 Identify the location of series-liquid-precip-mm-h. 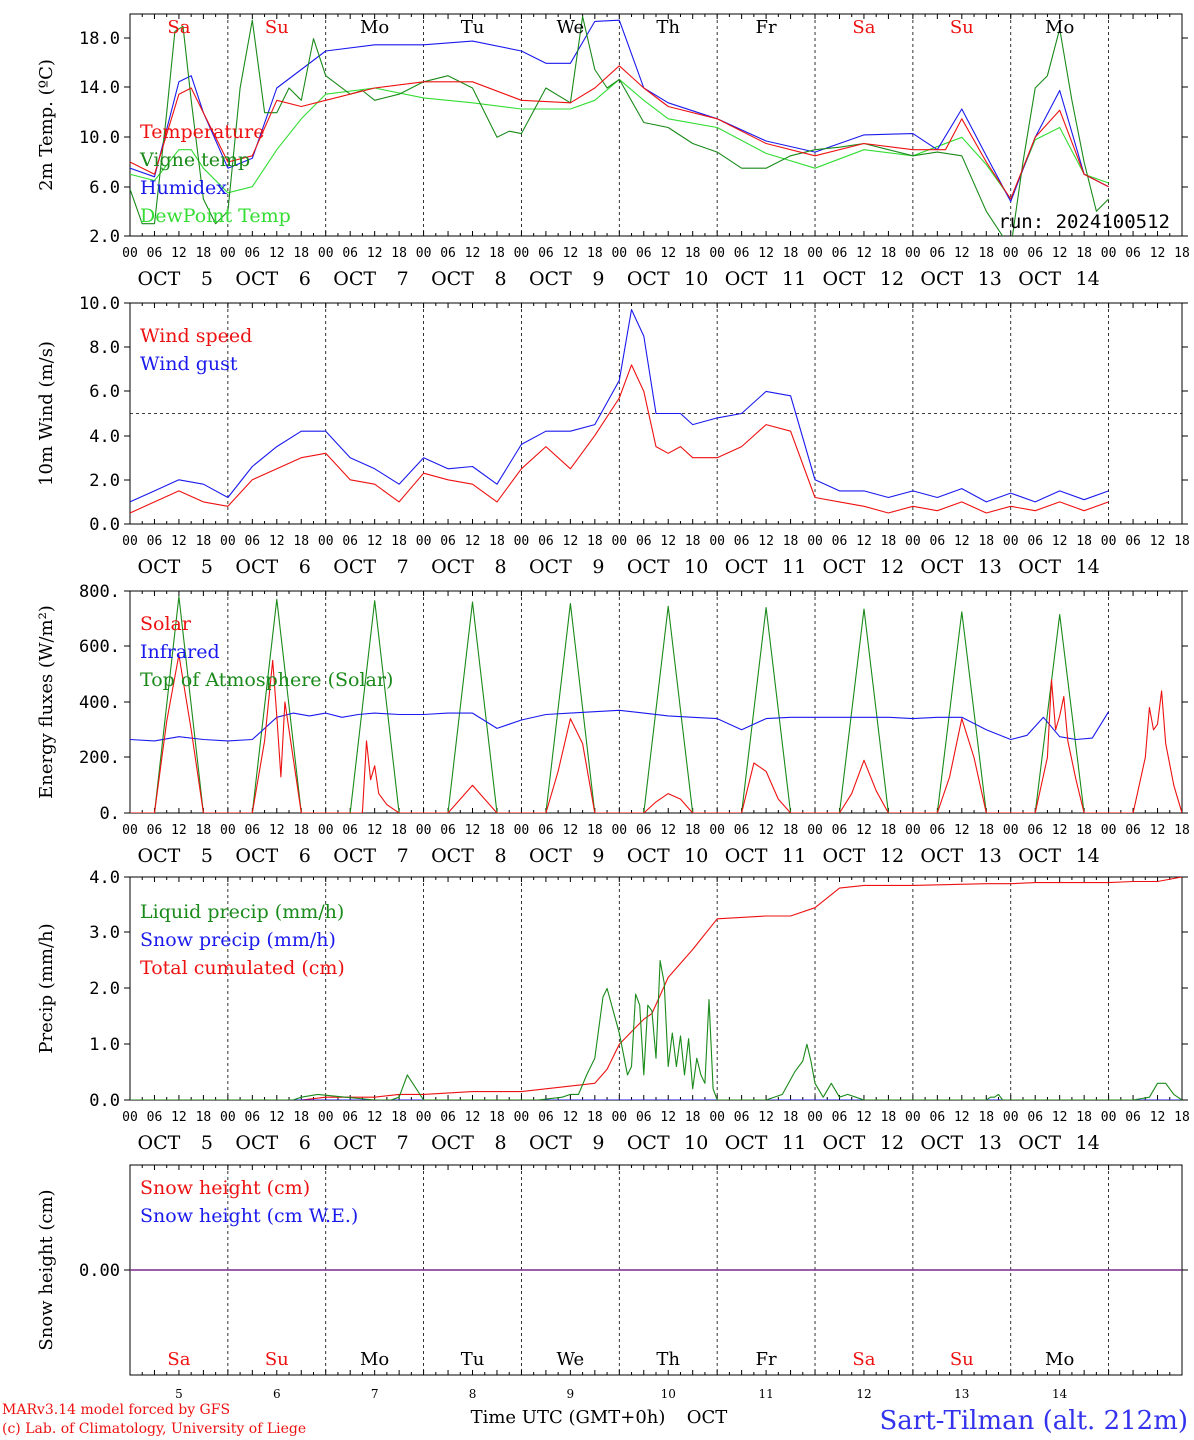
(656, 1030).